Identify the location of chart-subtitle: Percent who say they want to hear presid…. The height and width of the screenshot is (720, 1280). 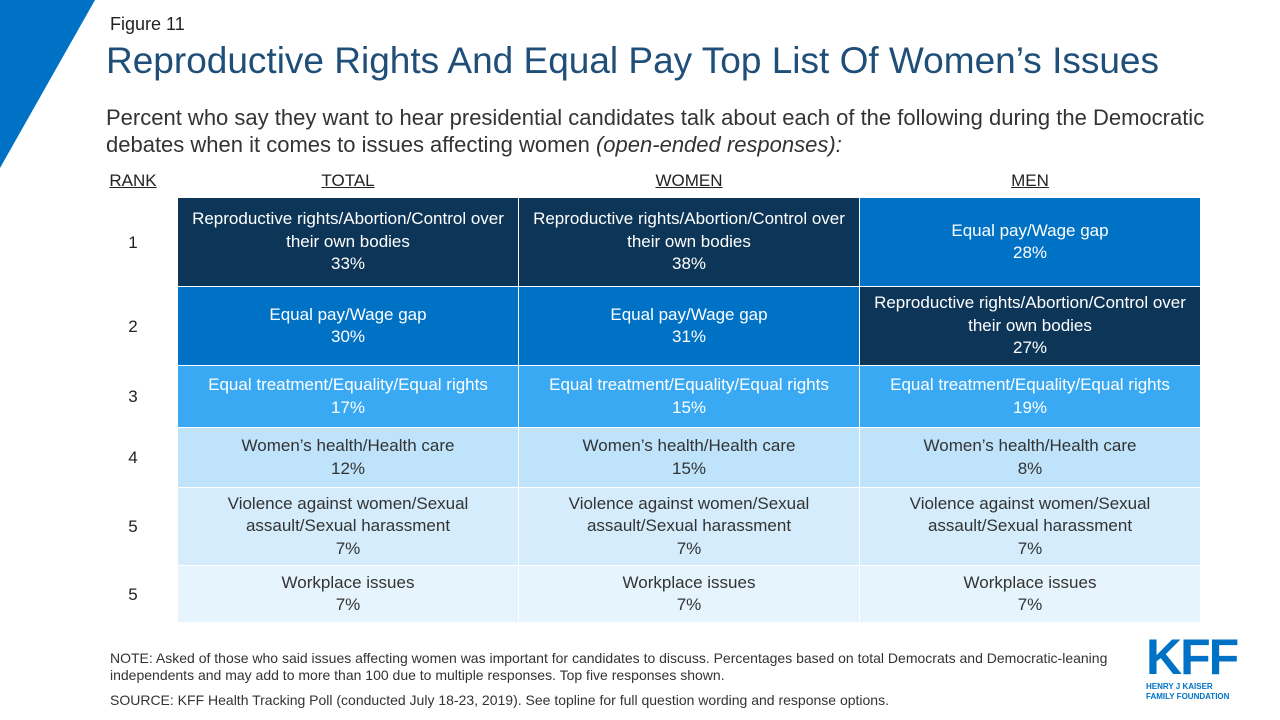
(656, 131).